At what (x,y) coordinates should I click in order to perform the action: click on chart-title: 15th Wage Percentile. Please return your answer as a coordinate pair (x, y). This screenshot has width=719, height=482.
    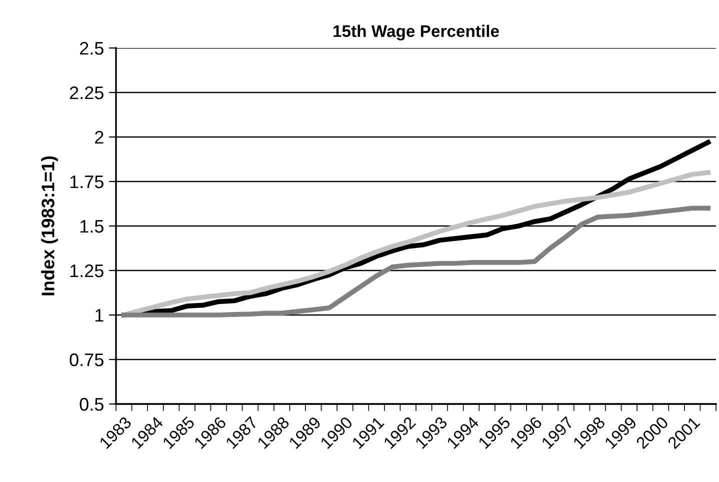
    Looking at the image, I should click on (416, 32).